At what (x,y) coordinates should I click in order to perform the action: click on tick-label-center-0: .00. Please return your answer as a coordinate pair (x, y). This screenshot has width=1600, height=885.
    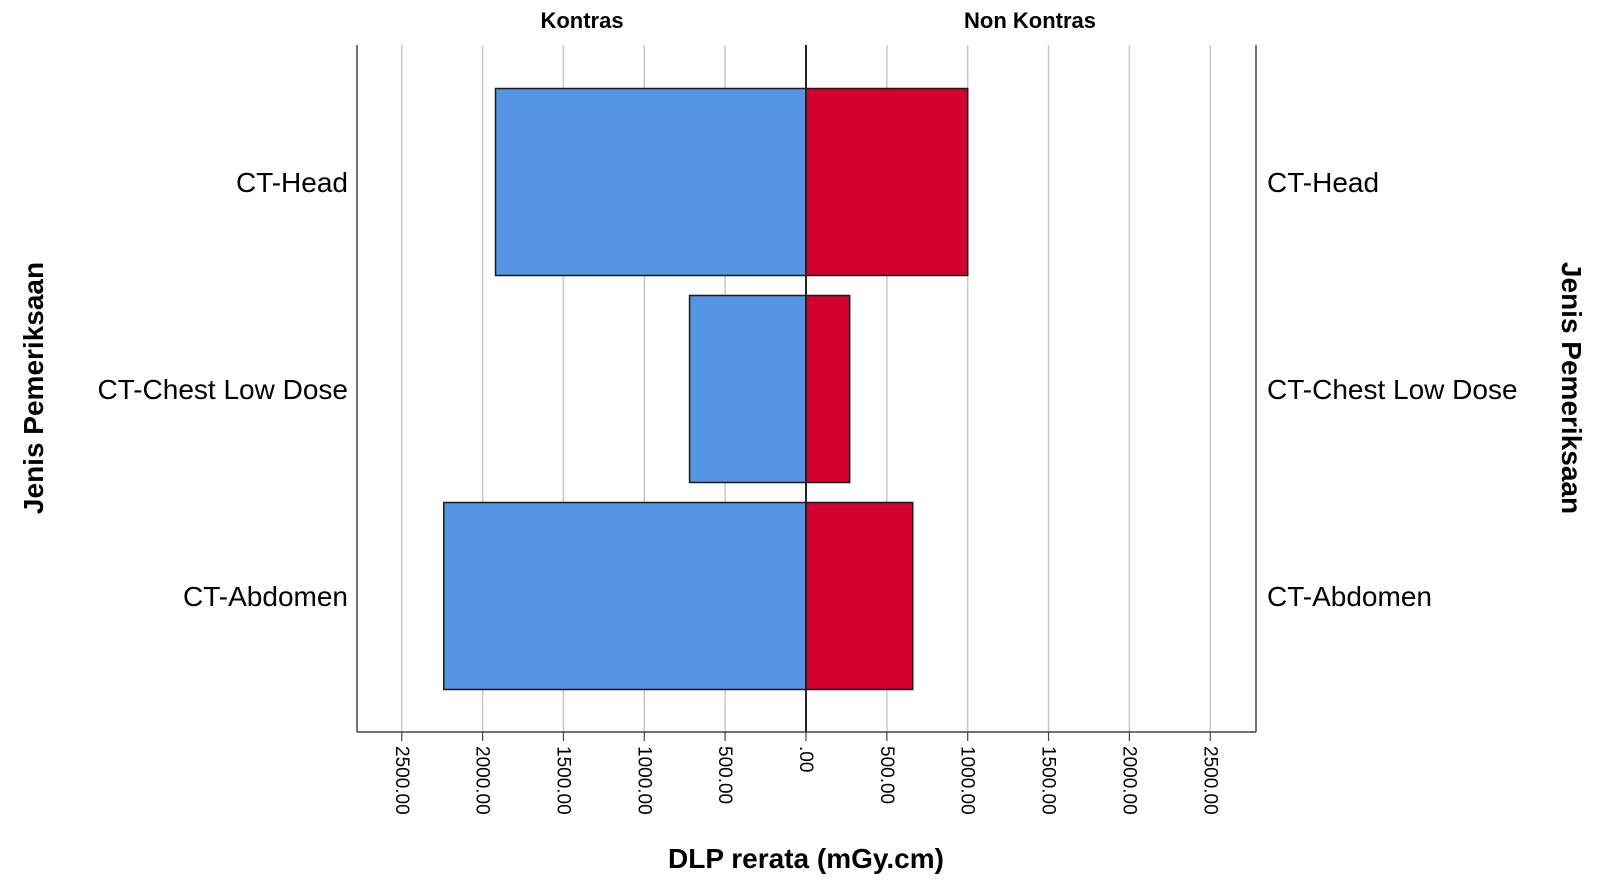
    Looking at the image, I should click on (805, 759).